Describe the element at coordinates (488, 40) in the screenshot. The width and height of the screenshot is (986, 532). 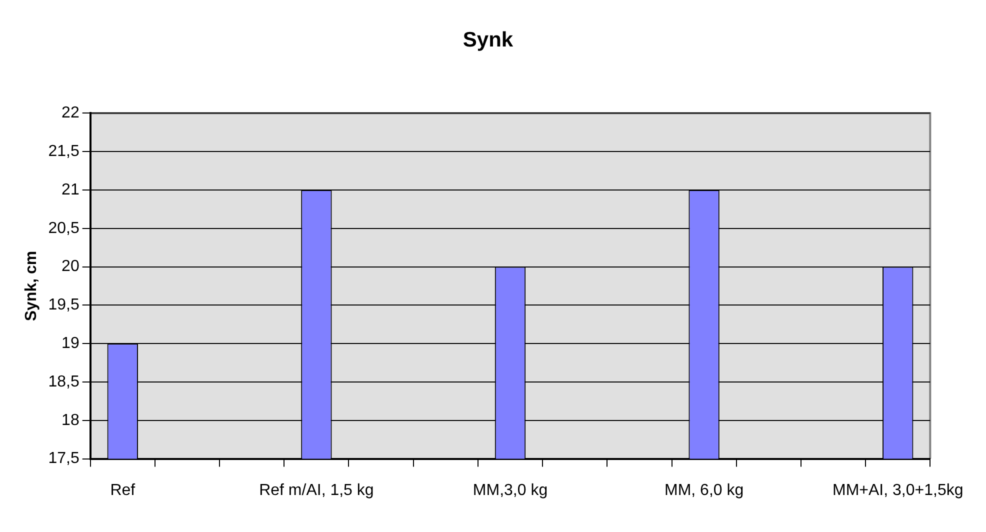
I see `chart-title: Synk` at that location.